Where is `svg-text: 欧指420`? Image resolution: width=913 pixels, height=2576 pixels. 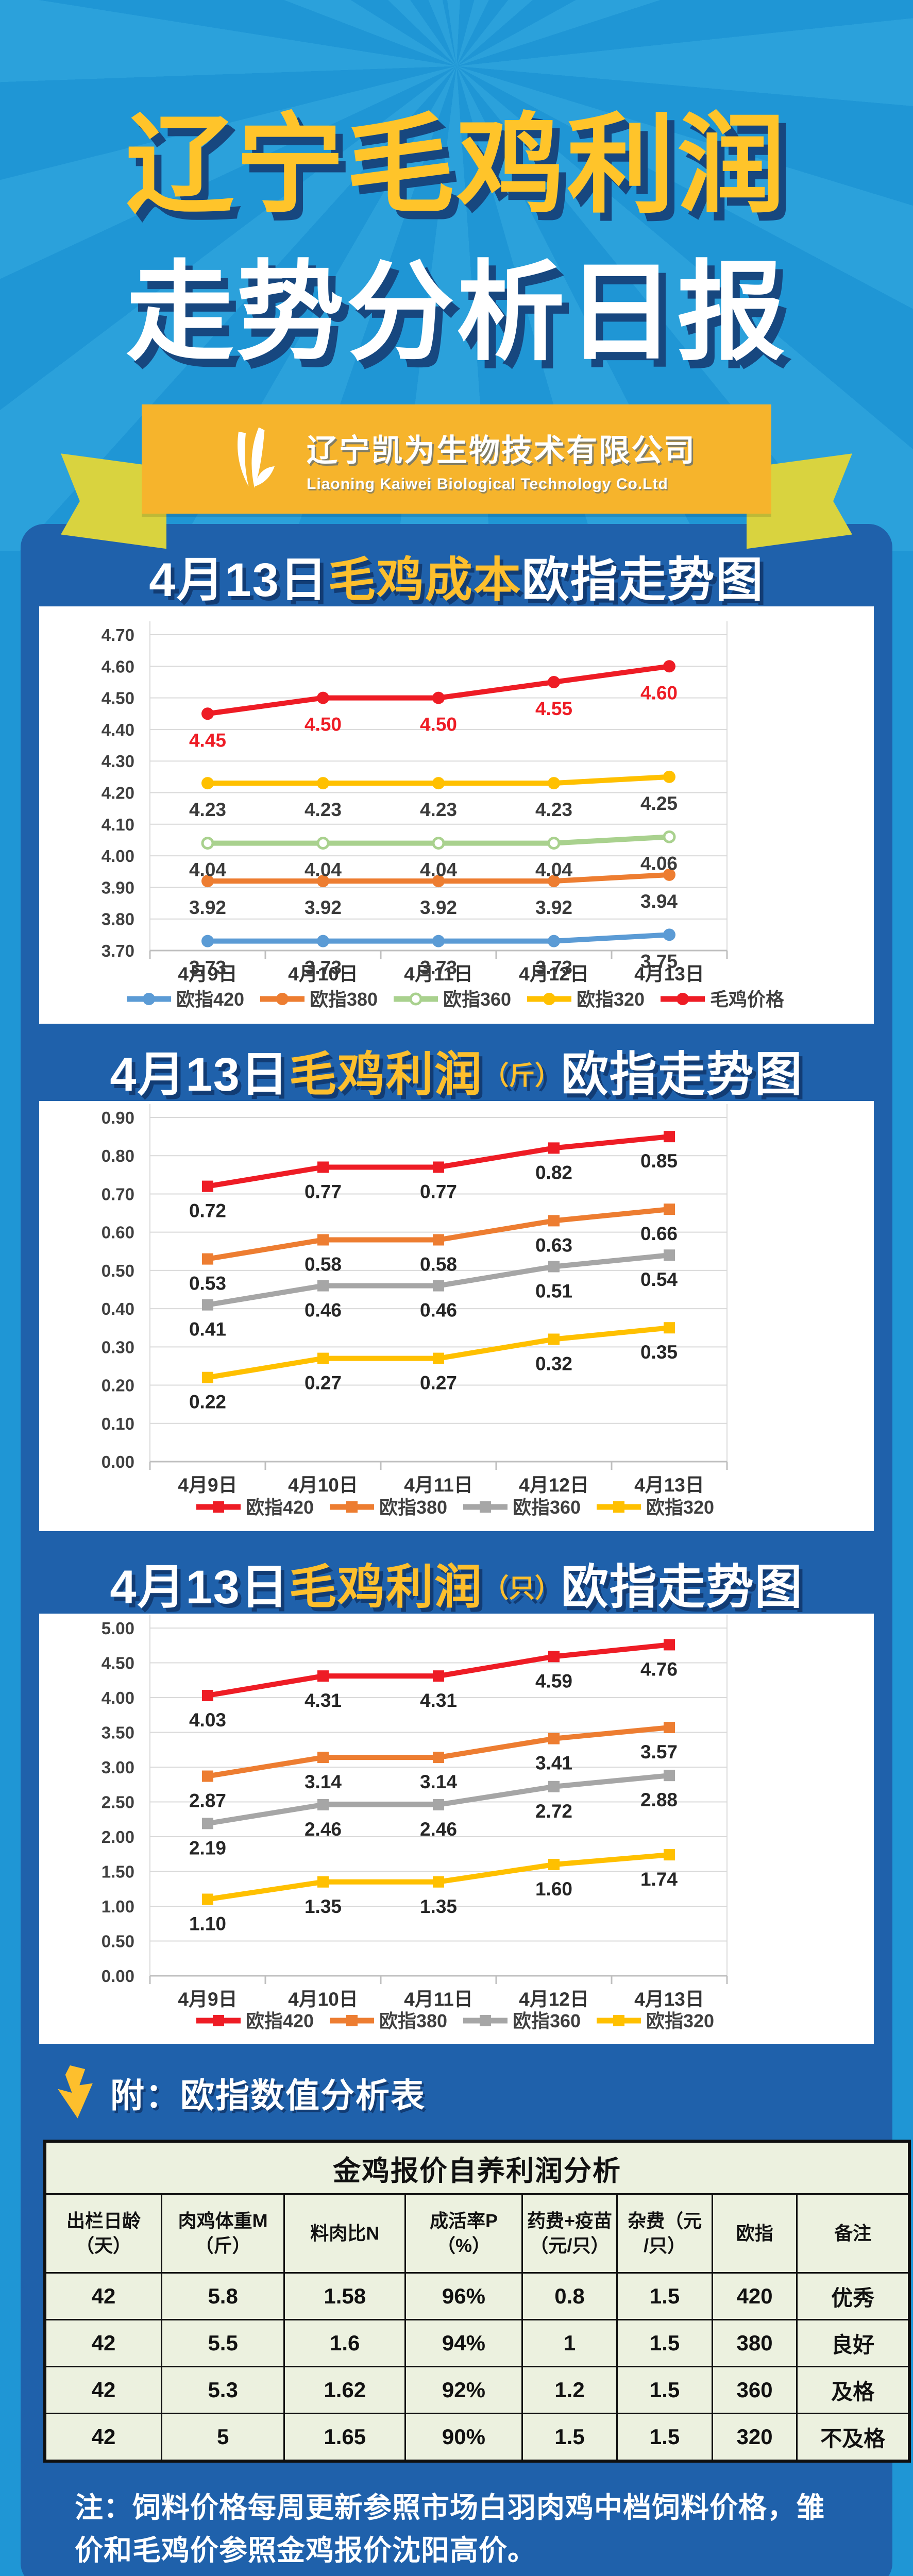
svg-text: 欧指420 is located at coordinates (280, 2020).